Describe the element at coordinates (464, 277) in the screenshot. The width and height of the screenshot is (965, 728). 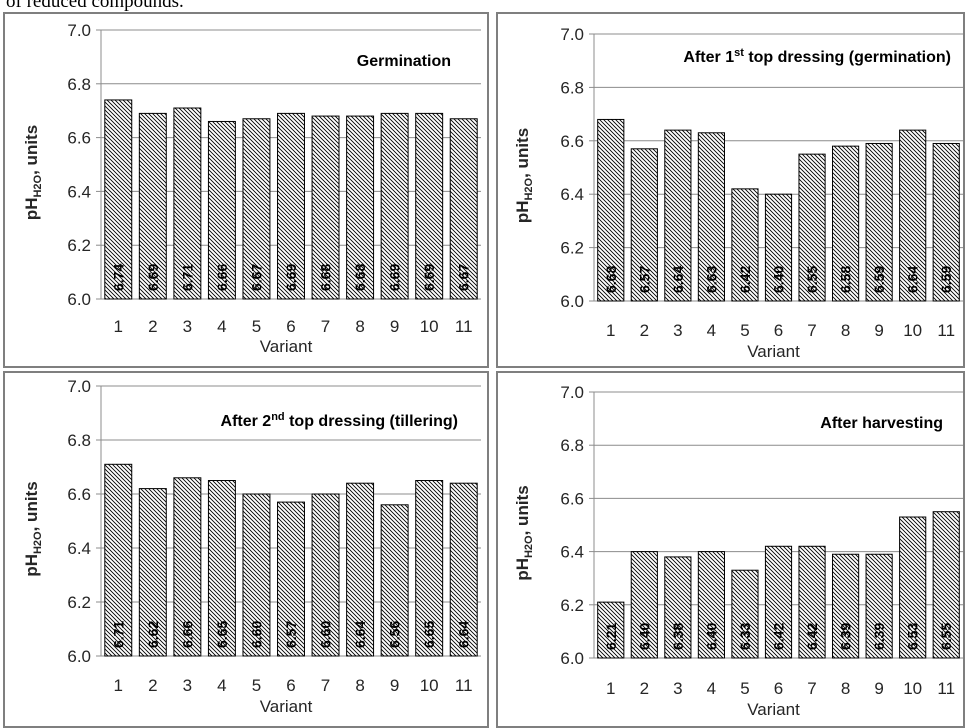
I see `data-label: 6.67` at that location.